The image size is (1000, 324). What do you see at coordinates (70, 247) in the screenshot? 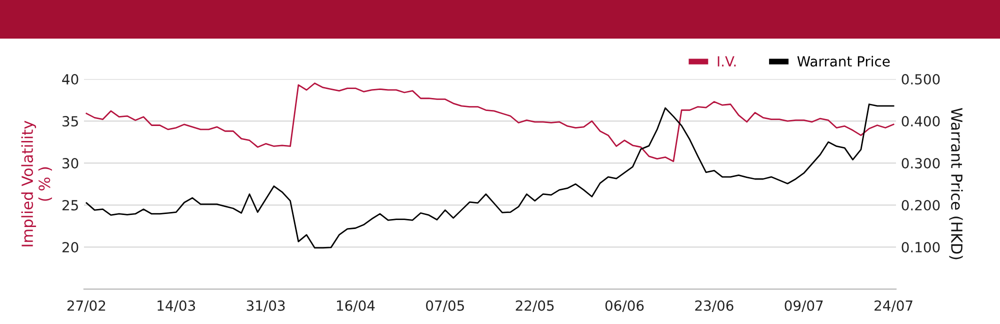
I see `y-tick-label: 20` at bounding box center [70, 247].